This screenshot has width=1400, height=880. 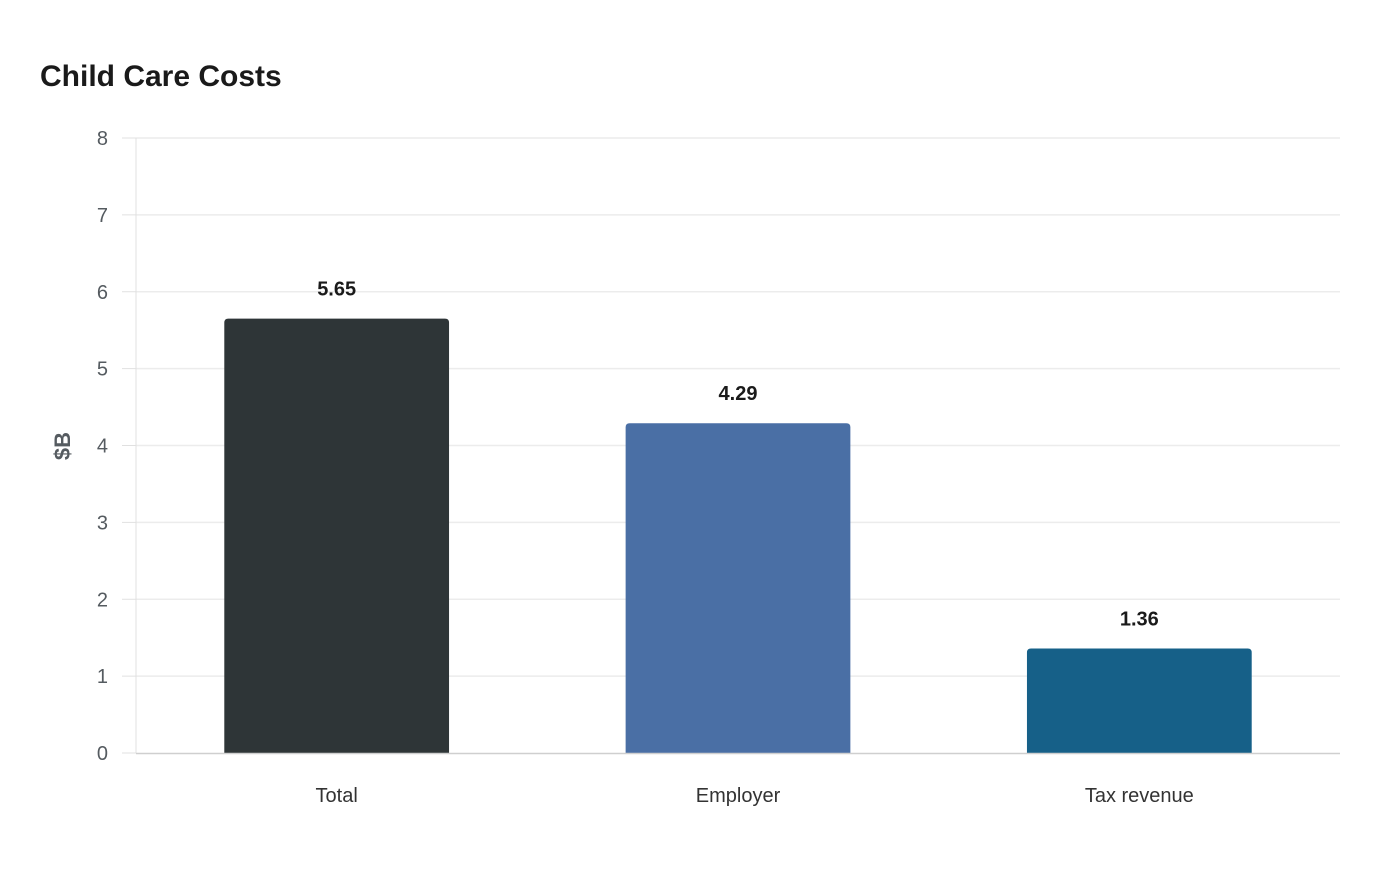 I want to click on x-tick-label: Total, so click(x=337, y=796).